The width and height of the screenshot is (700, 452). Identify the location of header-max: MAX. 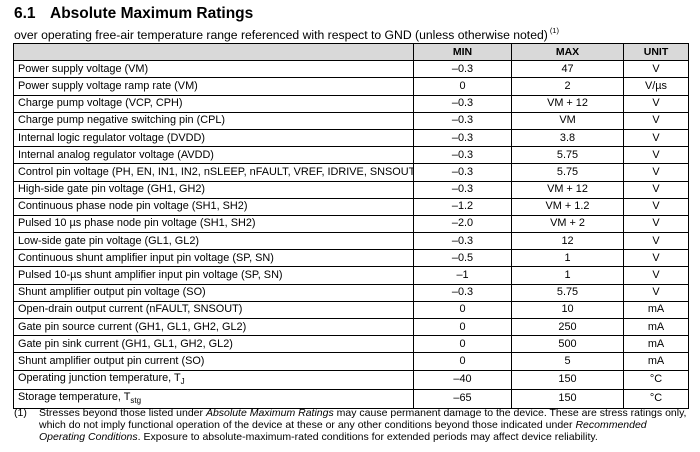
(567, 52).